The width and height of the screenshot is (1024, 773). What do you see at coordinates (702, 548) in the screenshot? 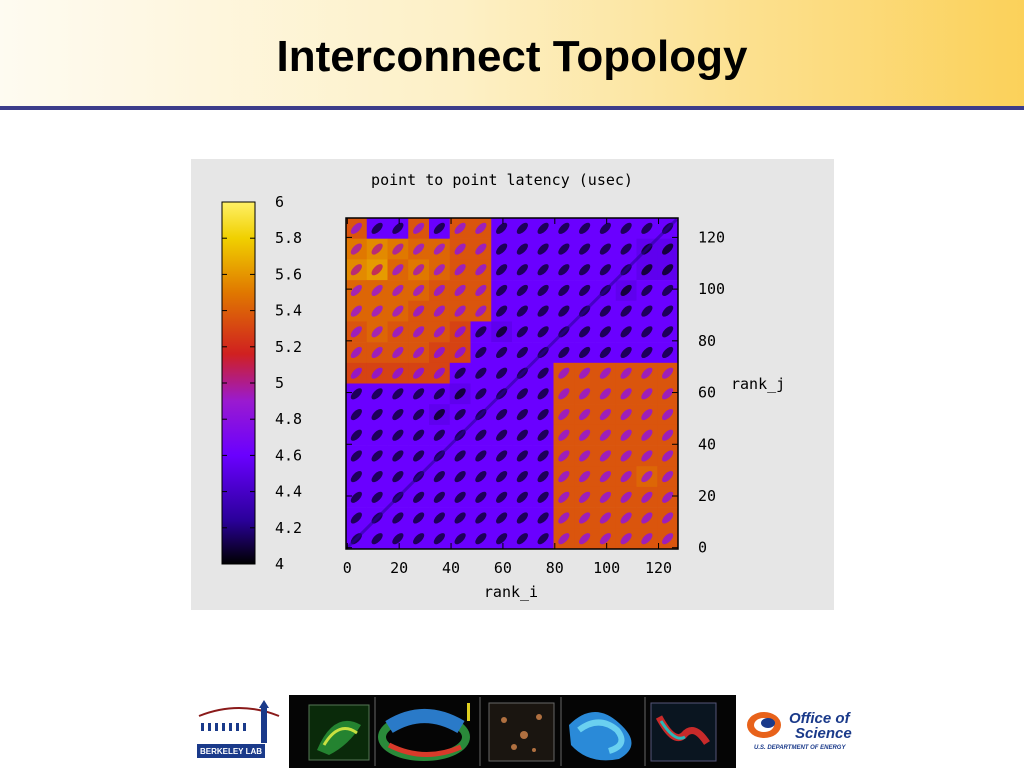
I see `y-tick-label: 0` at bounding box center [702, 548].